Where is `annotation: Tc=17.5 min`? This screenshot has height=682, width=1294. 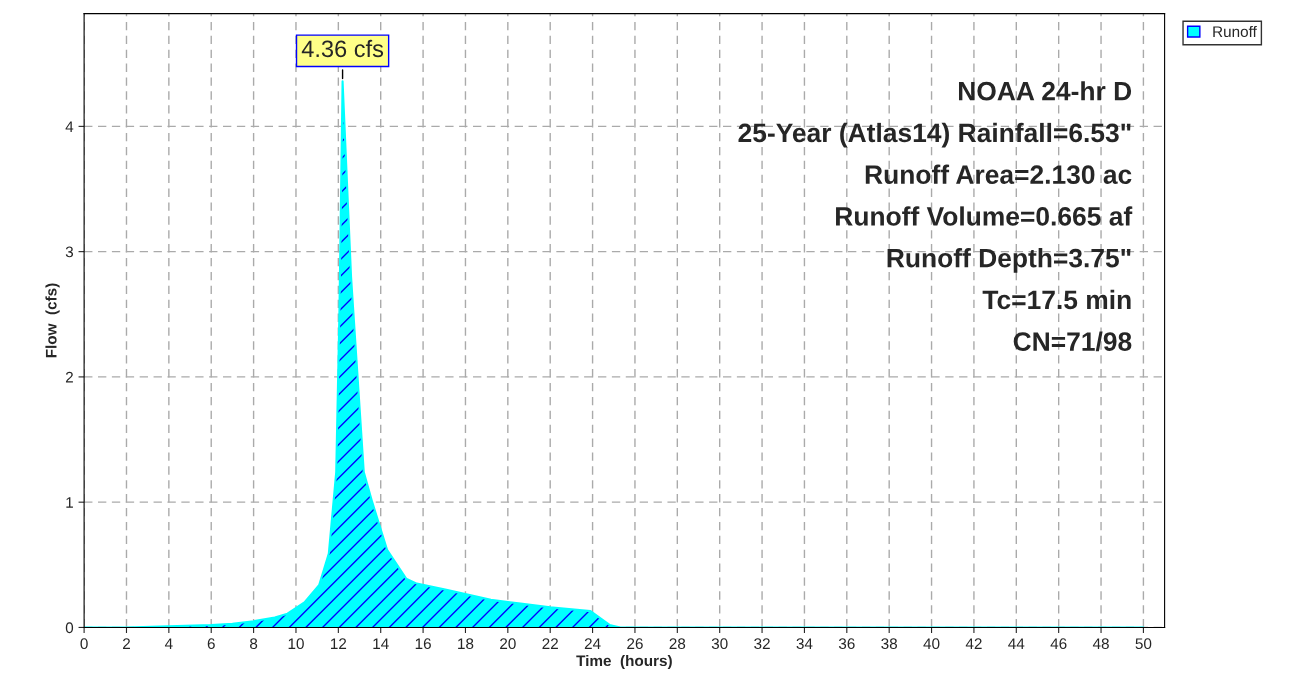
annotation: Tc=17.5 min is located at coordinates (1056, 299).